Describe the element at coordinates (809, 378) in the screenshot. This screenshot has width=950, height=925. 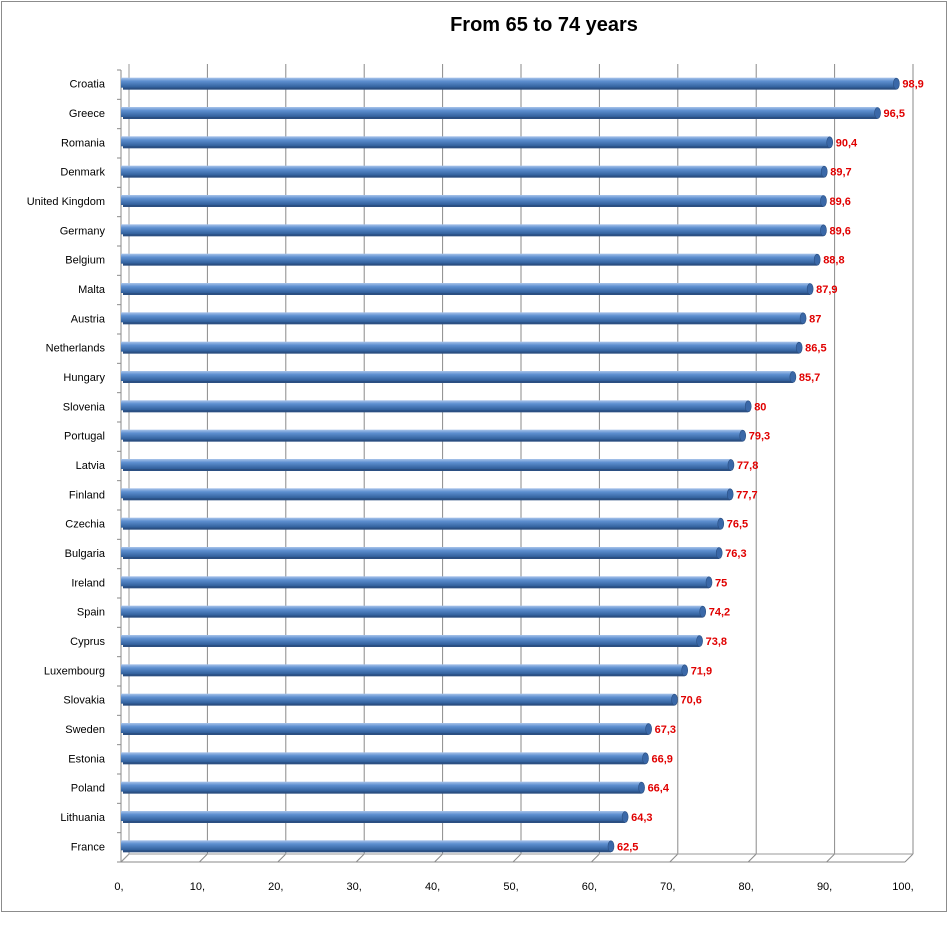
I see `data-label: 85,7` at that location.